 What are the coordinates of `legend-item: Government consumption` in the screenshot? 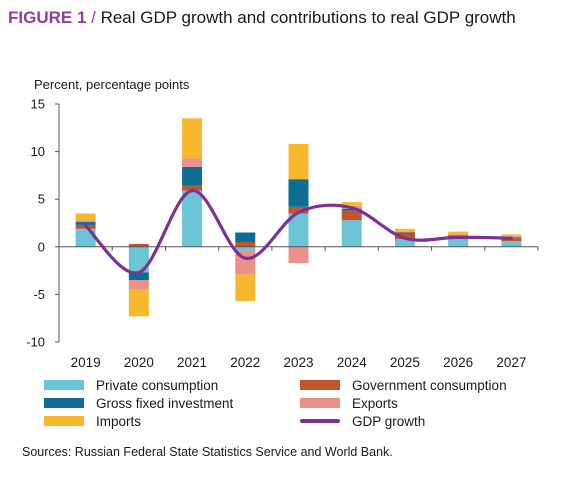 It's located at (403, 385).